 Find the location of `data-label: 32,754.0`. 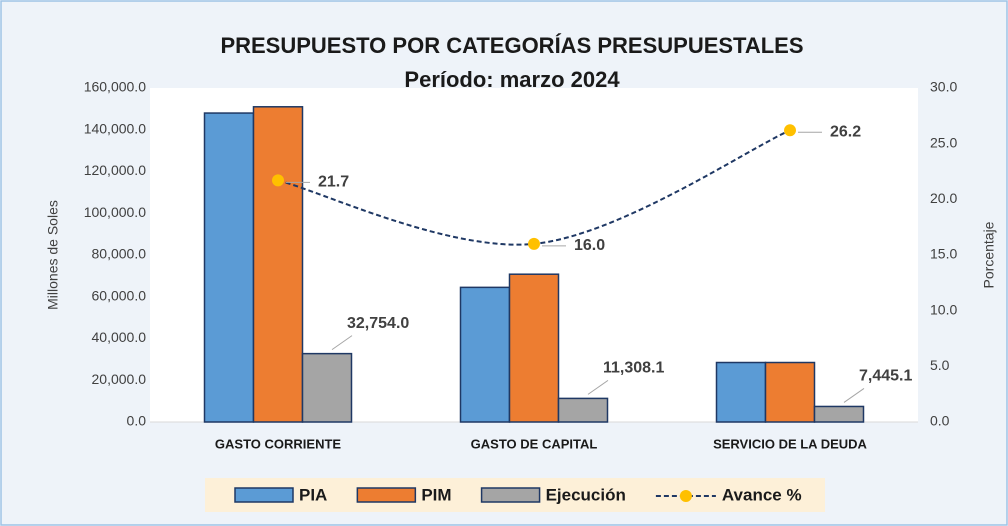

data-label: 32,754.0 is located at coordinates (378, 323).